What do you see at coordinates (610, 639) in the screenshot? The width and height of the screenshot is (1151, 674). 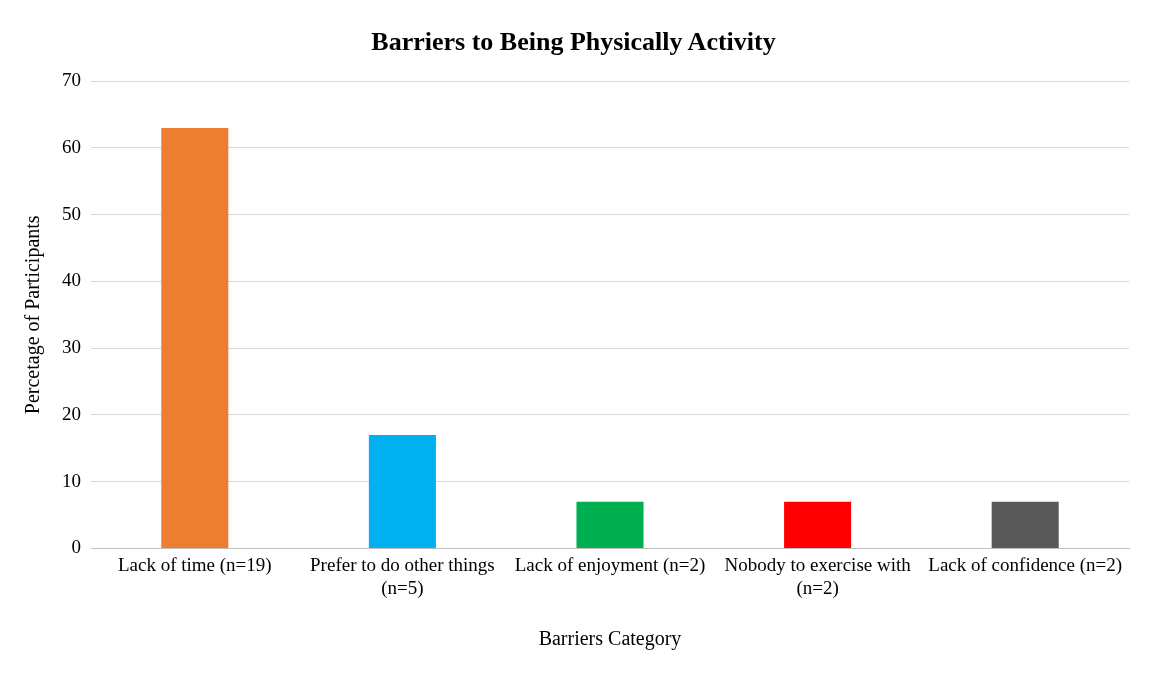 I see `x-axis-title: Barriers Category` at bounding box center [610, 639].